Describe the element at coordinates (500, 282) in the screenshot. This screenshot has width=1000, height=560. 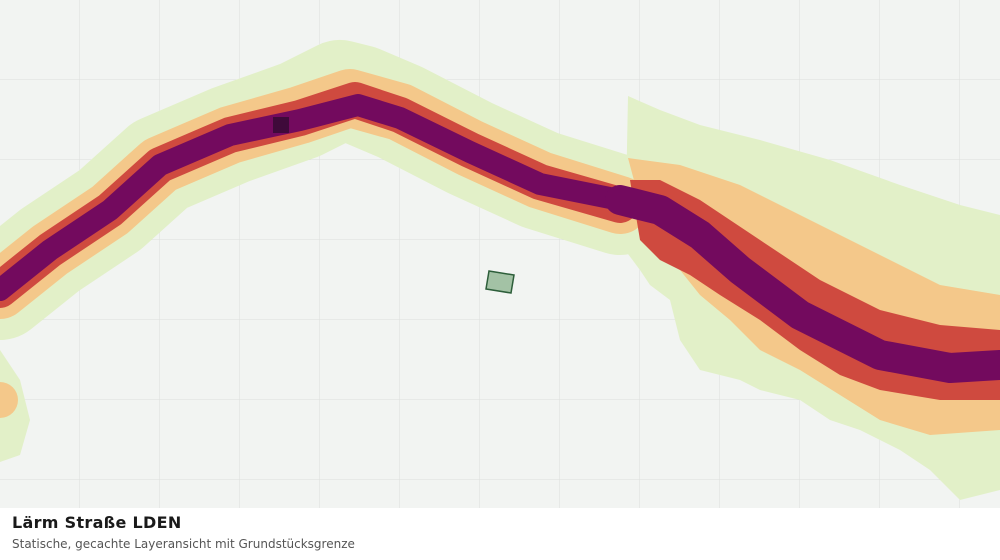
I see `parcel-boundary` at that location.